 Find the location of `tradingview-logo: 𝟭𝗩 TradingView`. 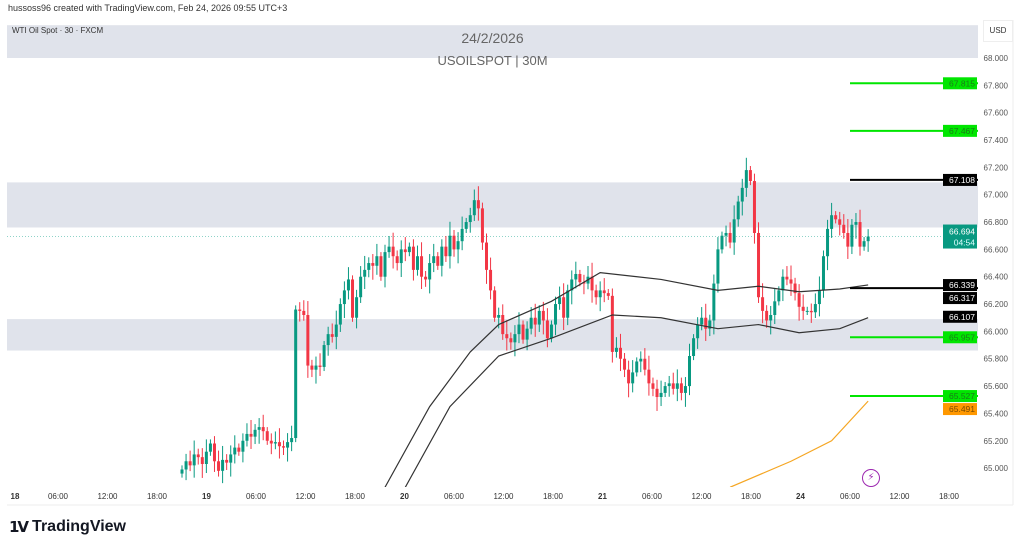

tradingview-logo: 𝟭𝗩 TradingView is located at coordinates (67, 527).